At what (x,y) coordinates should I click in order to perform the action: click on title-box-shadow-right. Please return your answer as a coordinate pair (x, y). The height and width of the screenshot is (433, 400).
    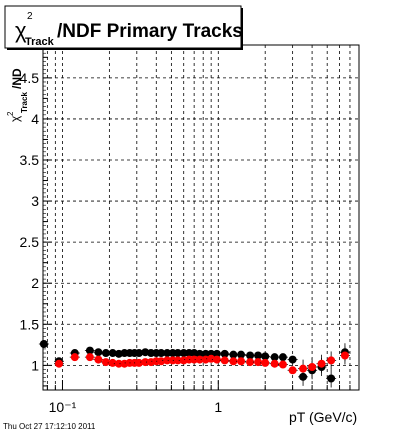
    Looking at the image, I should click on (242, 28).